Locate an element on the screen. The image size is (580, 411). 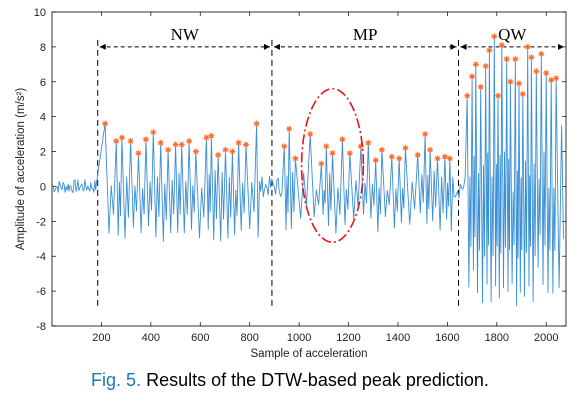
y-axis-label: Amplitude of acceleration (m/s²) is located at coordinates (21, 169).